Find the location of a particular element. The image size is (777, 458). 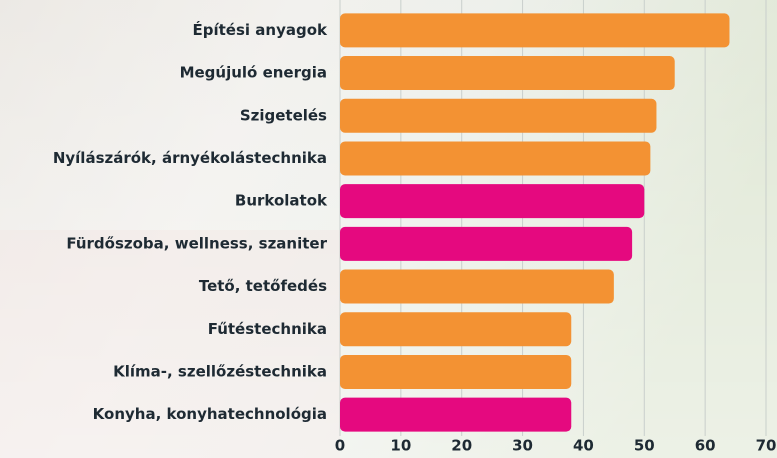

x-tick-label: 60 is located at coordinates (705, 446).